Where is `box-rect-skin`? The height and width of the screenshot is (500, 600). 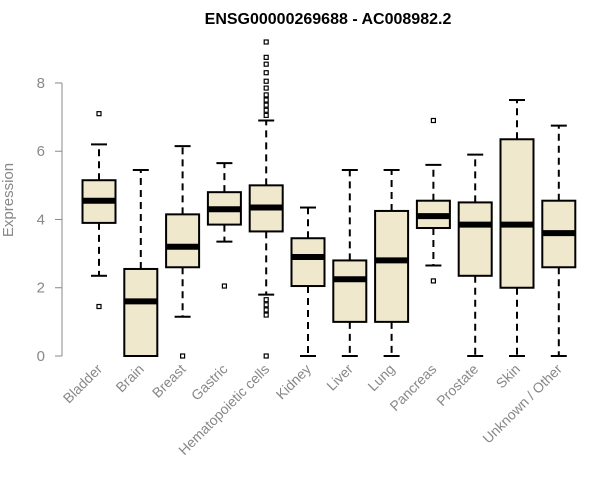 box-rect-skin is located at coordinates (517, 213).